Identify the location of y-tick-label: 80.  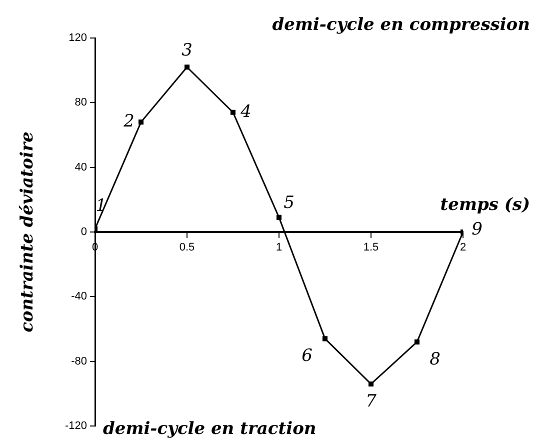
(81, 102).